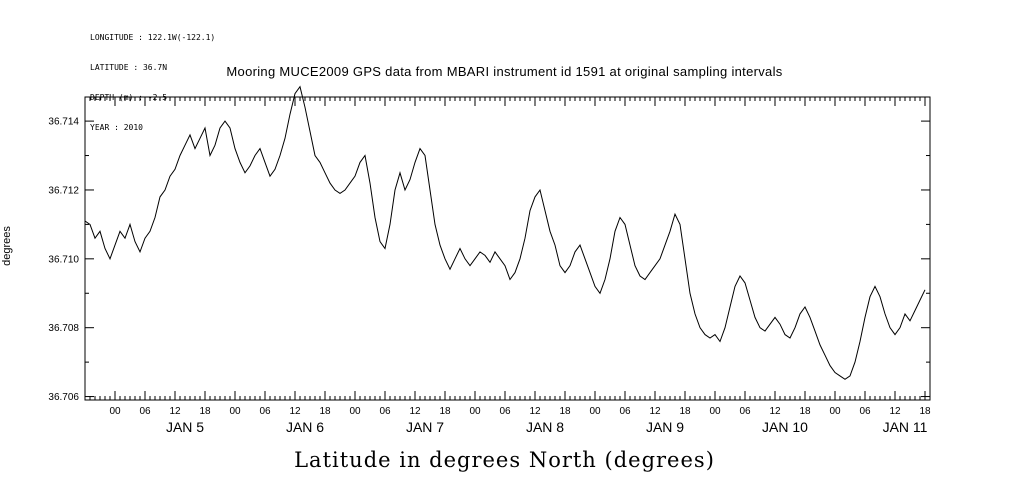  Describe the element at coordinates (425, 427) in the screenshot. I see `svg-text: JAN 7` at that location.